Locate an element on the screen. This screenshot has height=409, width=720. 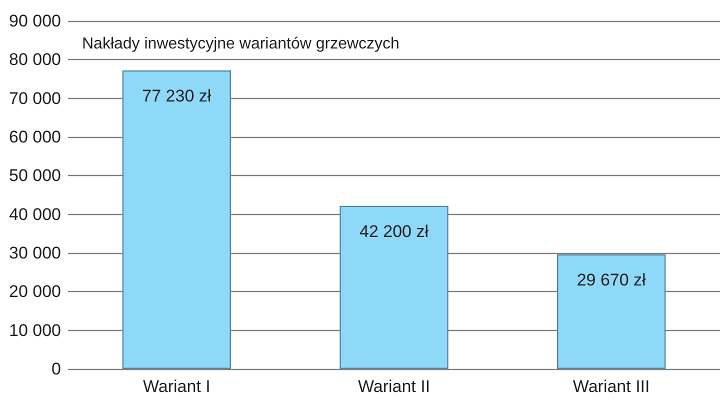
y-tick-label: 0 is located at coordinates (56, 369).